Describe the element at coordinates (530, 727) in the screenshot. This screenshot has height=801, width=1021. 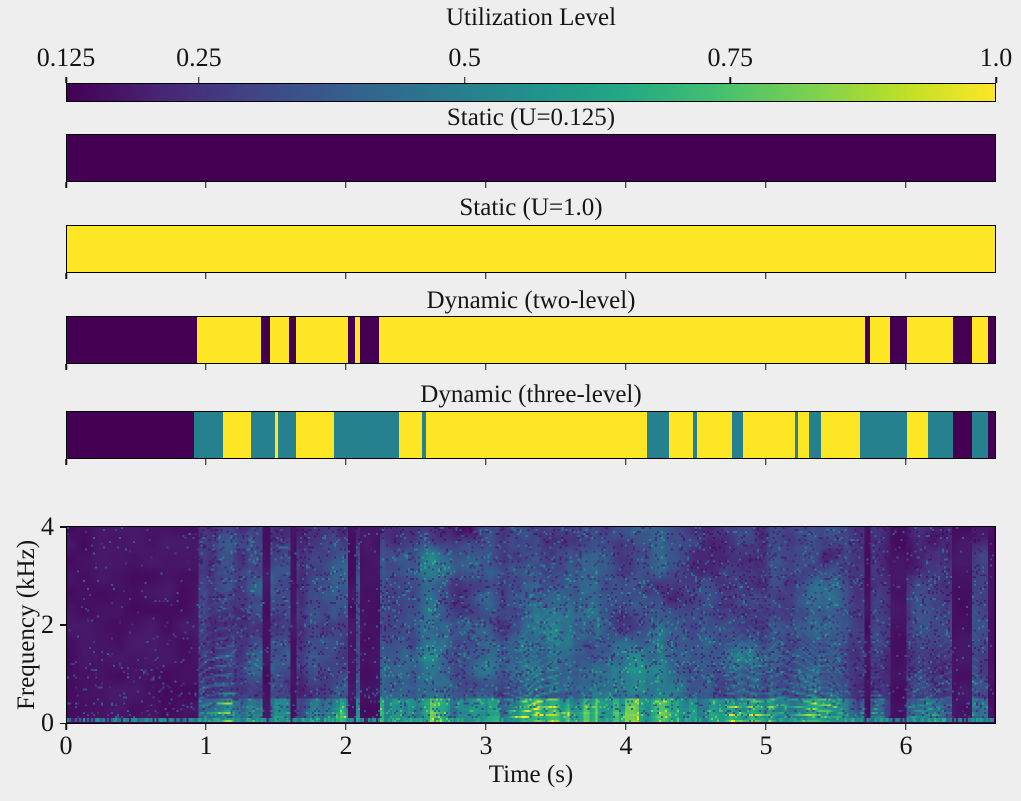
I see `spectrogram-x-tick-row` at that location.